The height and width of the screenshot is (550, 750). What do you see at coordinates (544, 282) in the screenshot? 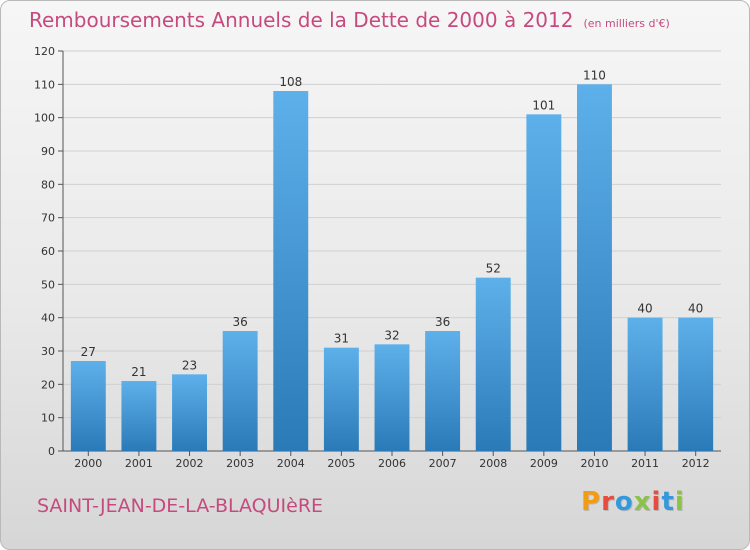
I see `bar-2009` at bounding box center [544, 282].